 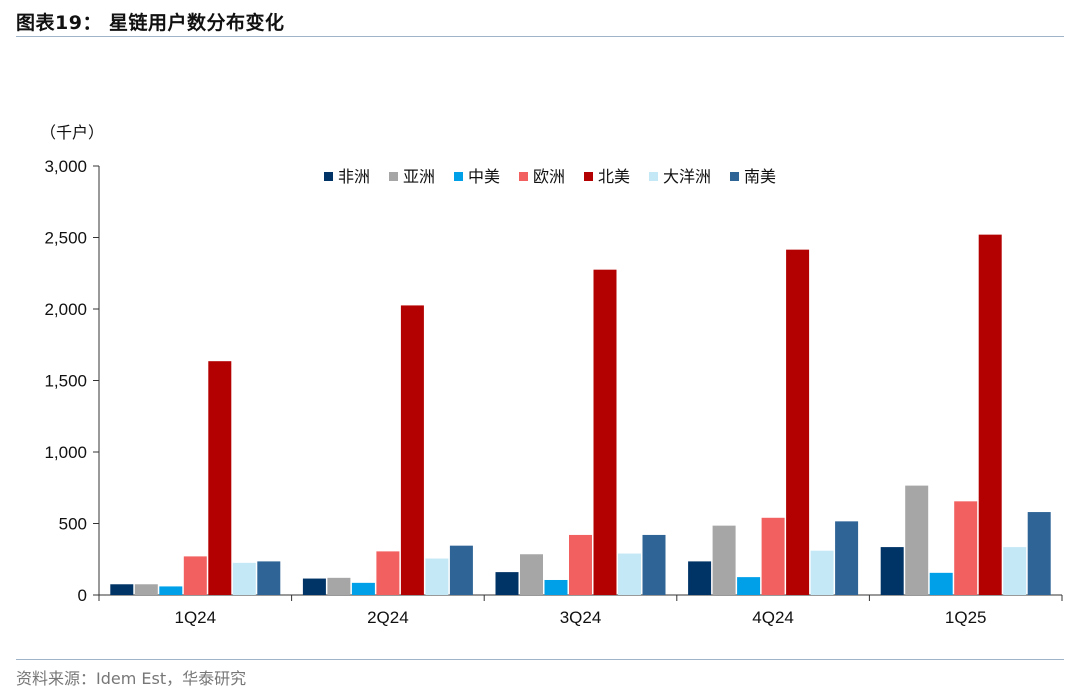 I want to click on legend-label: 中美, so click(x=484, y=176).